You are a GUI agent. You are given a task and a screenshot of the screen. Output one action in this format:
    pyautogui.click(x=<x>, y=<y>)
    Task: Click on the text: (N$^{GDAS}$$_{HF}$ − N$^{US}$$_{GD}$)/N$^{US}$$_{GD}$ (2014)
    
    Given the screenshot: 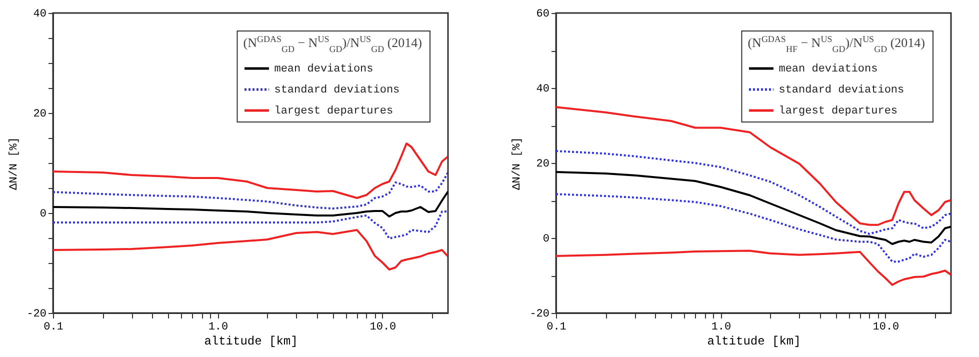 What is the action you would take?
    pyautogui.click(x=836, y=44)
    